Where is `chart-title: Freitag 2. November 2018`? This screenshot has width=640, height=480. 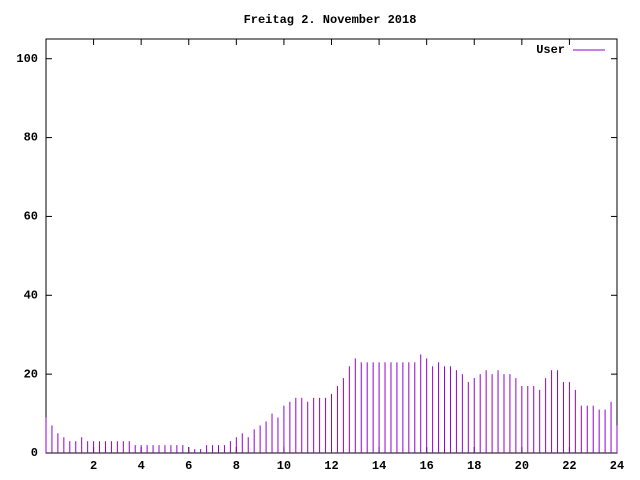
chart-title: Freitag 2. November 2018 is located at coordinates (330, 20).